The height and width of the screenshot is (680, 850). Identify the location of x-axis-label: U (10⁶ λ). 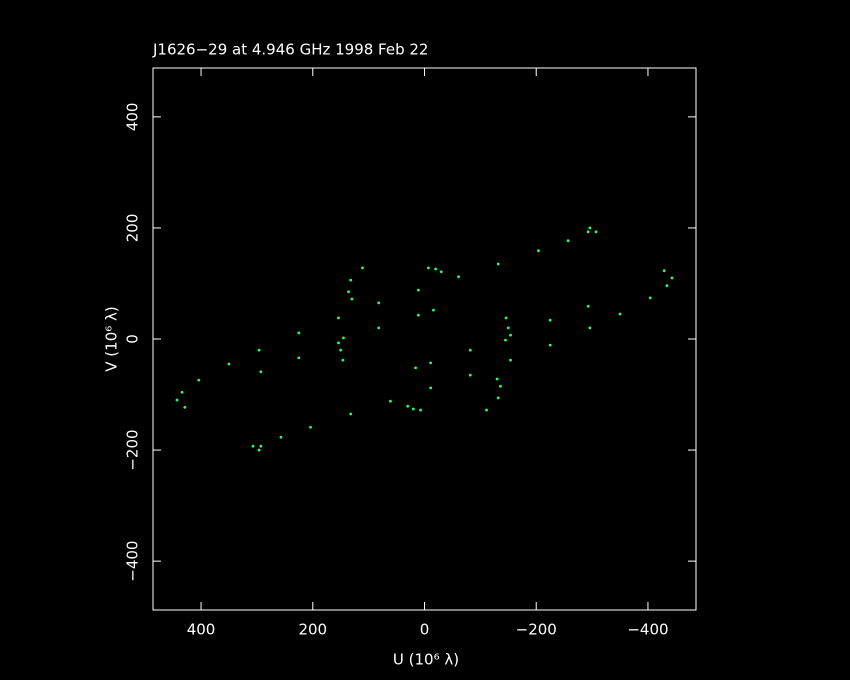
(426, 660).